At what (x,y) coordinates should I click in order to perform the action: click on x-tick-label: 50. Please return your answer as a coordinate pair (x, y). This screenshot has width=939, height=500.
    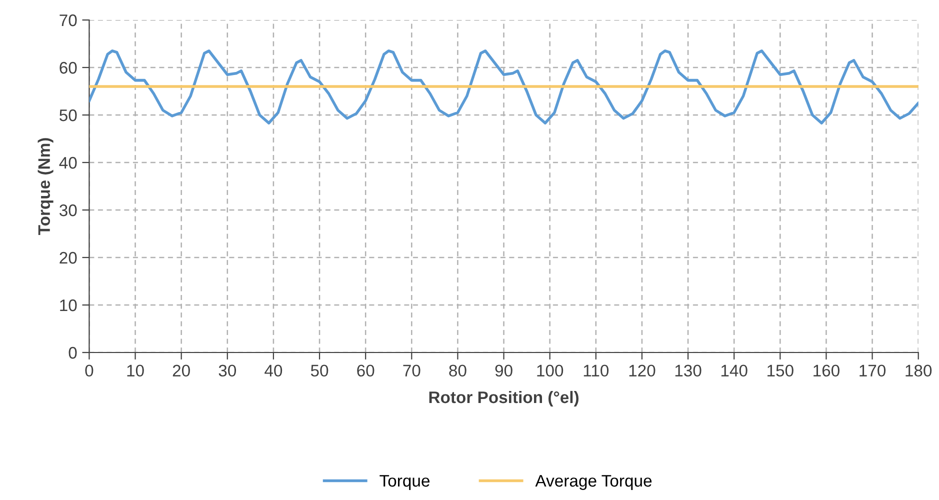
    Looking at the image, I should click on (319, 370).